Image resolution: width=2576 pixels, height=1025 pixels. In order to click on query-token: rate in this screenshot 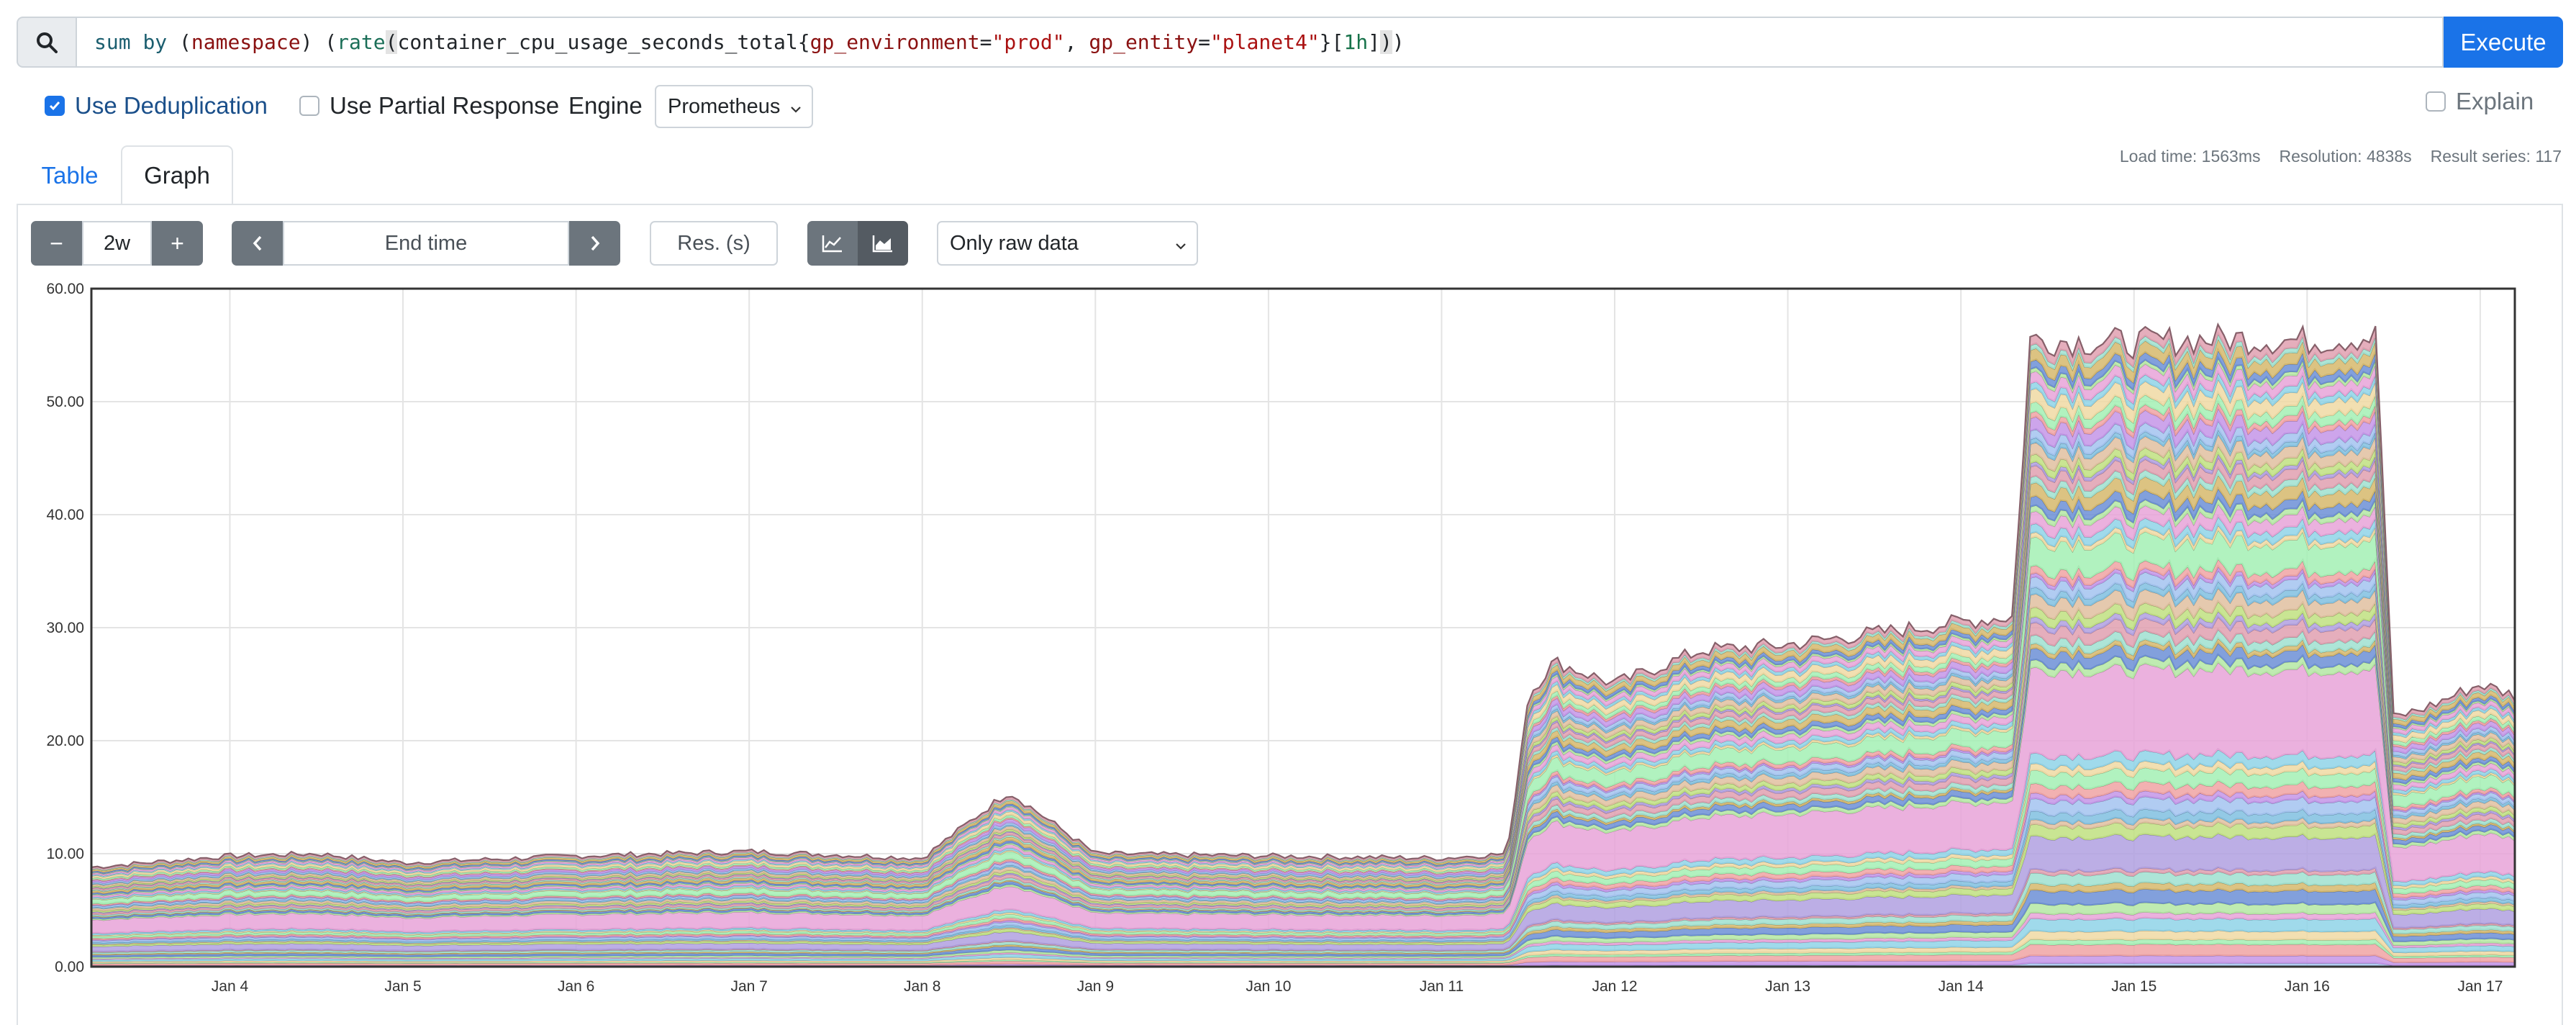, I will do `click(361, 42)`.